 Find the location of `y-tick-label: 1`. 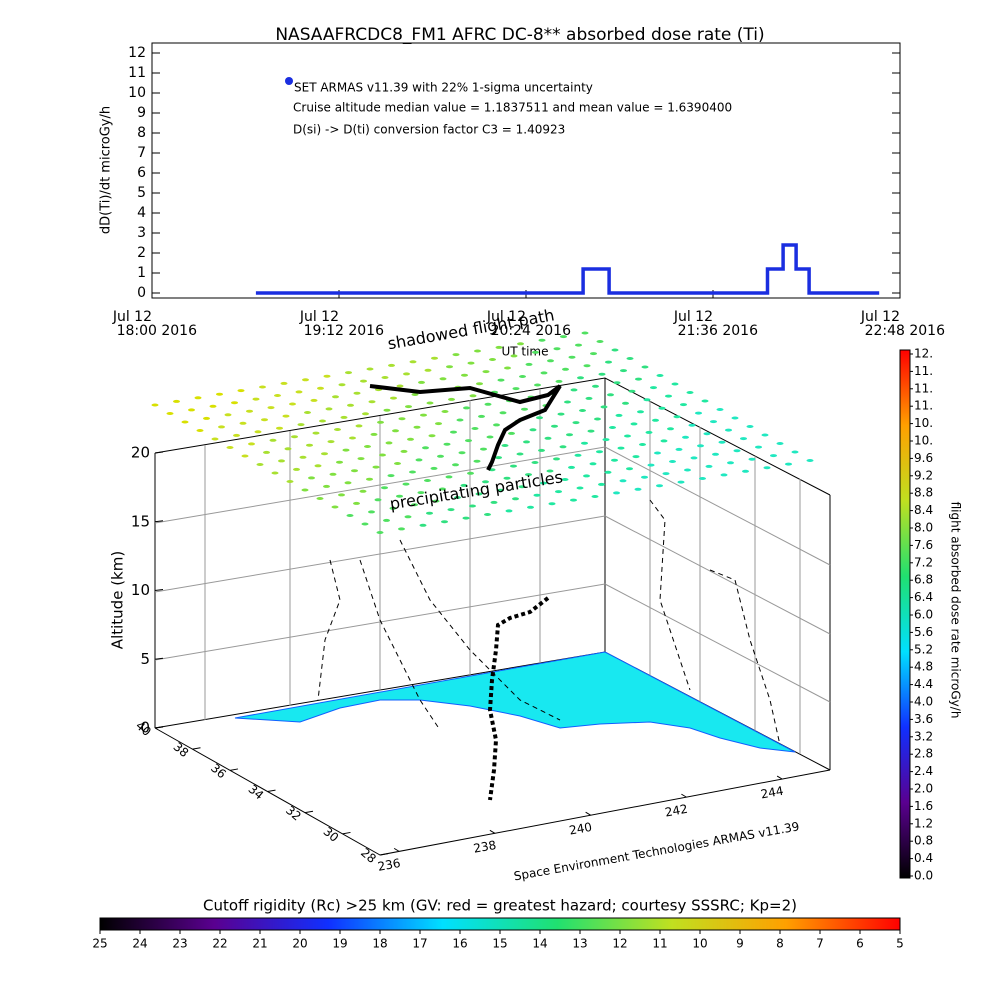

y-tick-label: 1 is located at coordinates (141, 273).